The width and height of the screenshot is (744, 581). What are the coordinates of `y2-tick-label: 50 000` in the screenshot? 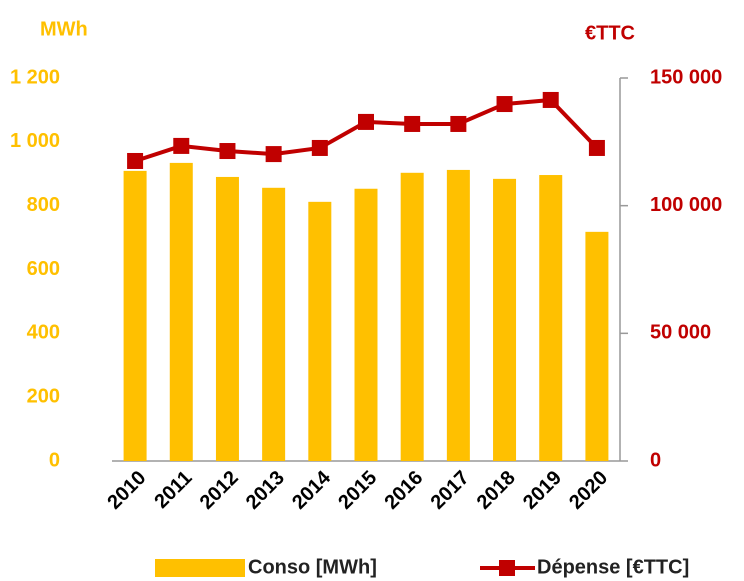 It's located at (680, 333).